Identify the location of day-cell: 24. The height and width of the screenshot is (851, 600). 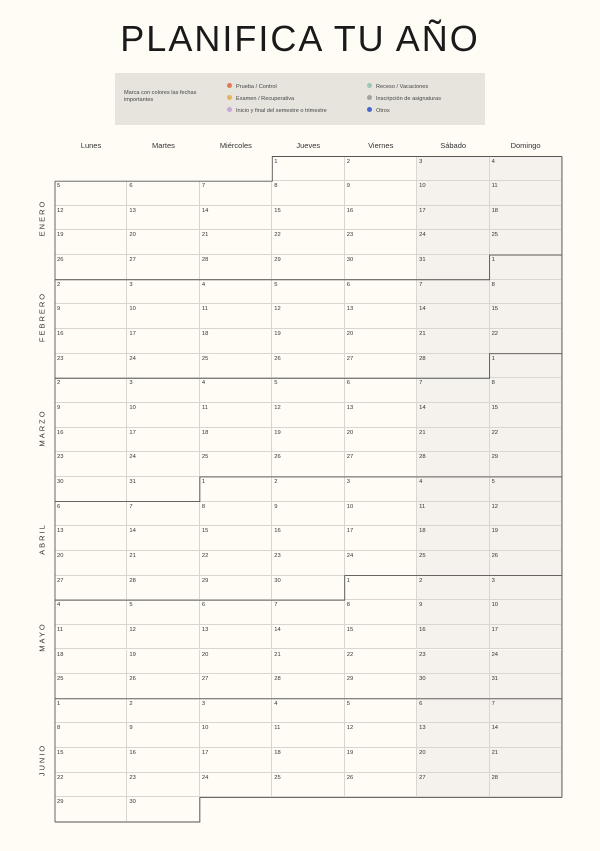
(453, 243).